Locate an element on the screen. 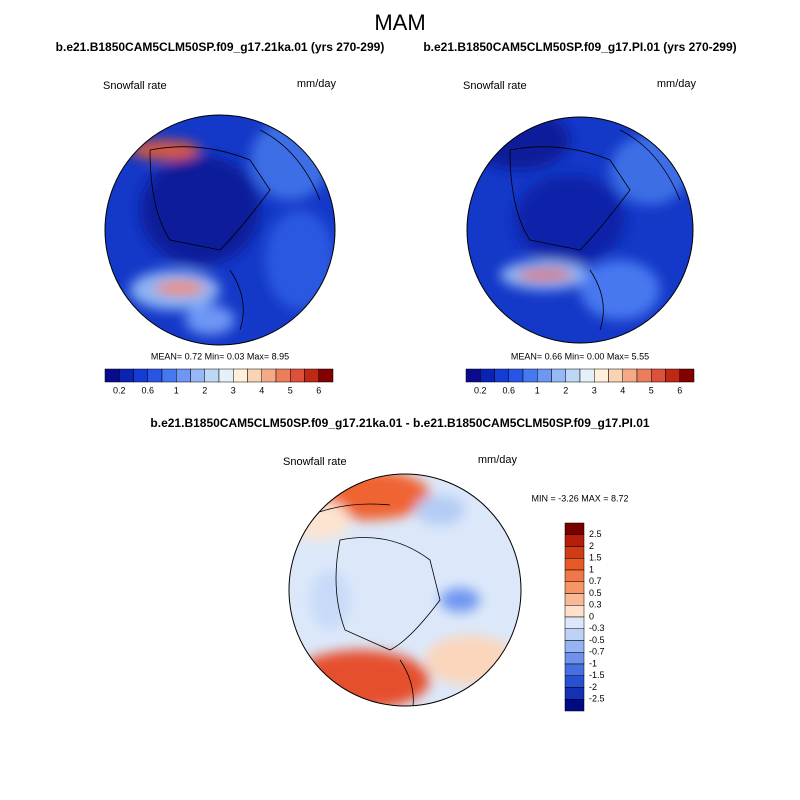 The width and height of the screenshot is (800, 800). colorbar-label: 2.5 is located at coordinates (595, 534).